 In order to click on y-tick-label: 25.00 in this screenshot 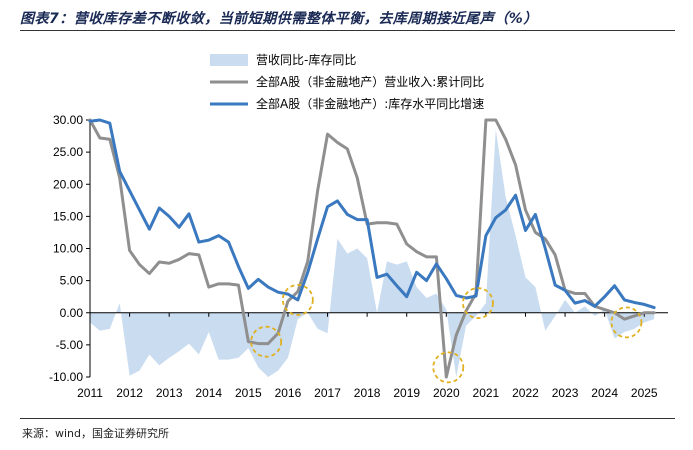, I will do `click(68, 152)`.